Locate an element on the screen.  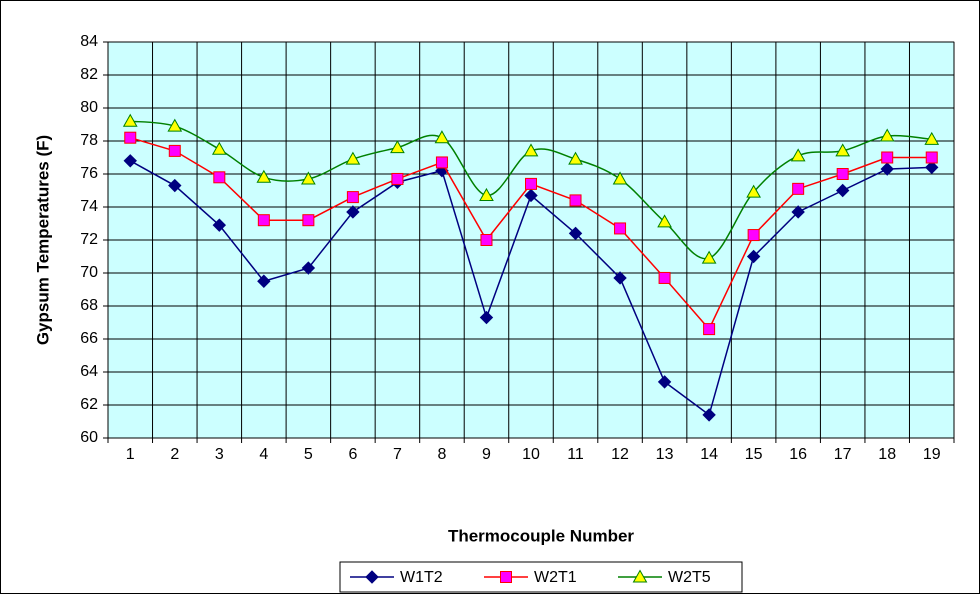
x-tick-label: 16 is located at coordinates (798, 454).